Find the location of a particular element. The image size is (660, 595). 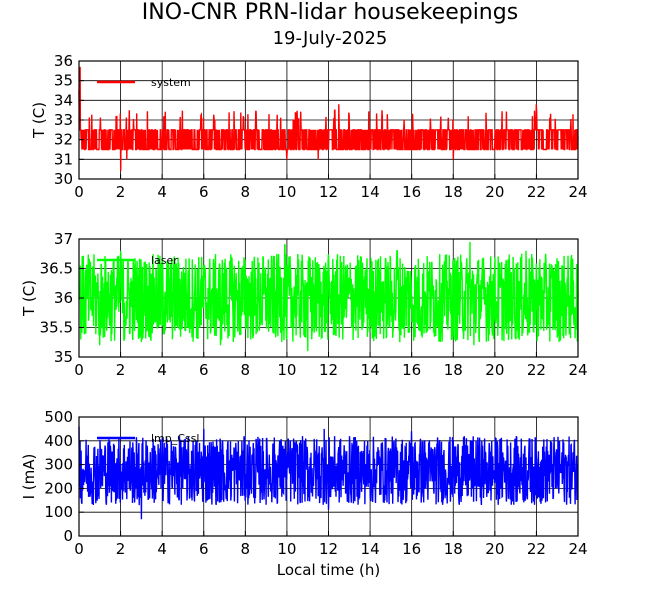

y-tick-label: 100 is located at coordinates (58, 512).